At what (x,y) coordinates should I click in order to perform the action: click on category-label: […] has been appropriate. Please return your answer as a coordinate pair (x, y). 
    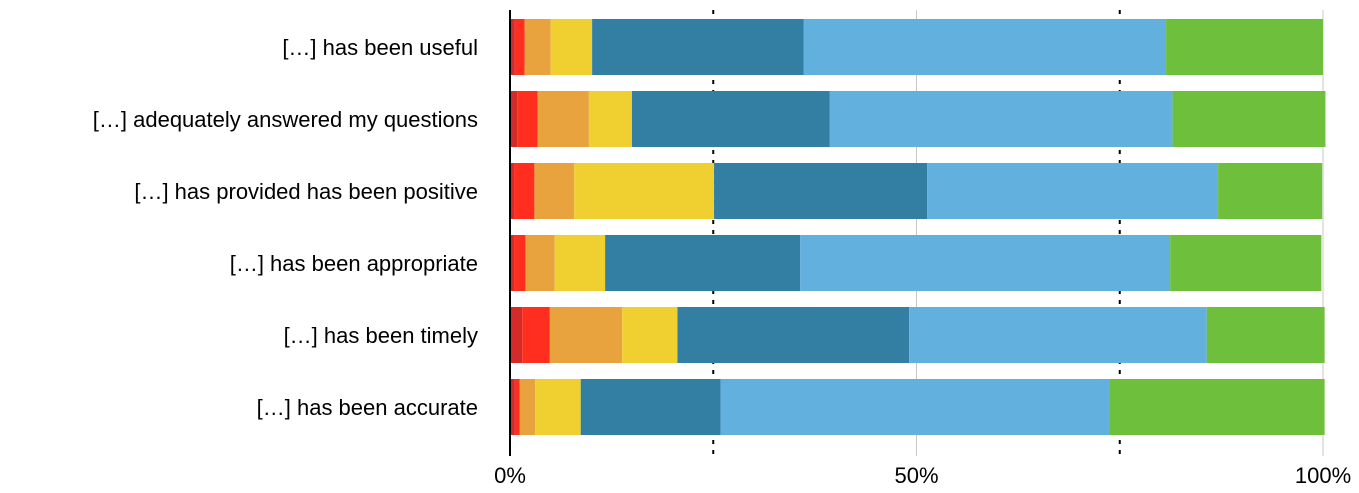
    Looking at the image, I should click on (354, 263).